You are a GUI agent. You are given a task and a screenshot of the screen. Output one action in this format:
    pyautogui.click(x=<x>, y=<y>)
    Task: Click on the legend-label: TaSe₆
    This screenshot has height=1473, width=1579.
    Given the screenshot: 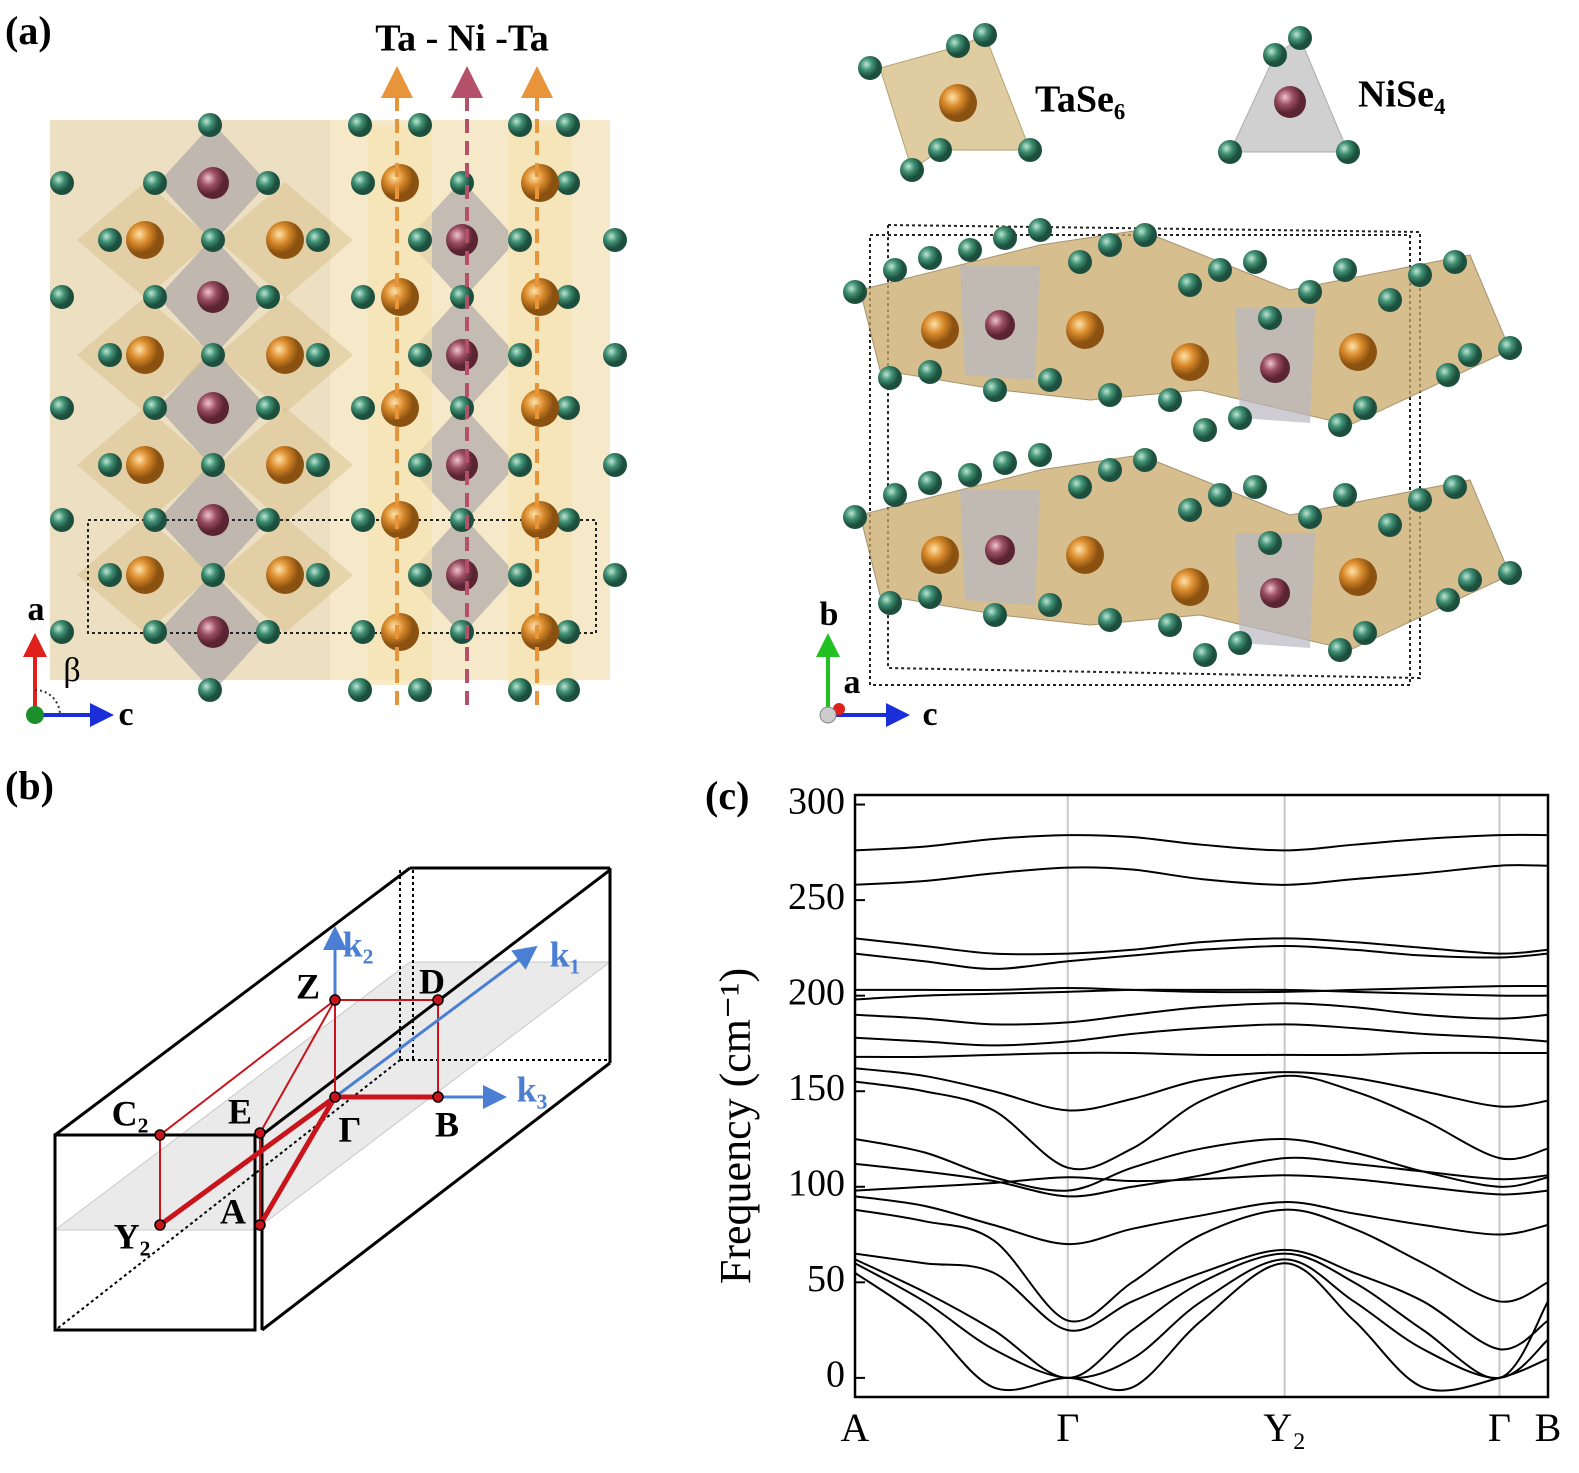 What is the action you would take?
    pyautogui.click(x=1080, y=100)
    